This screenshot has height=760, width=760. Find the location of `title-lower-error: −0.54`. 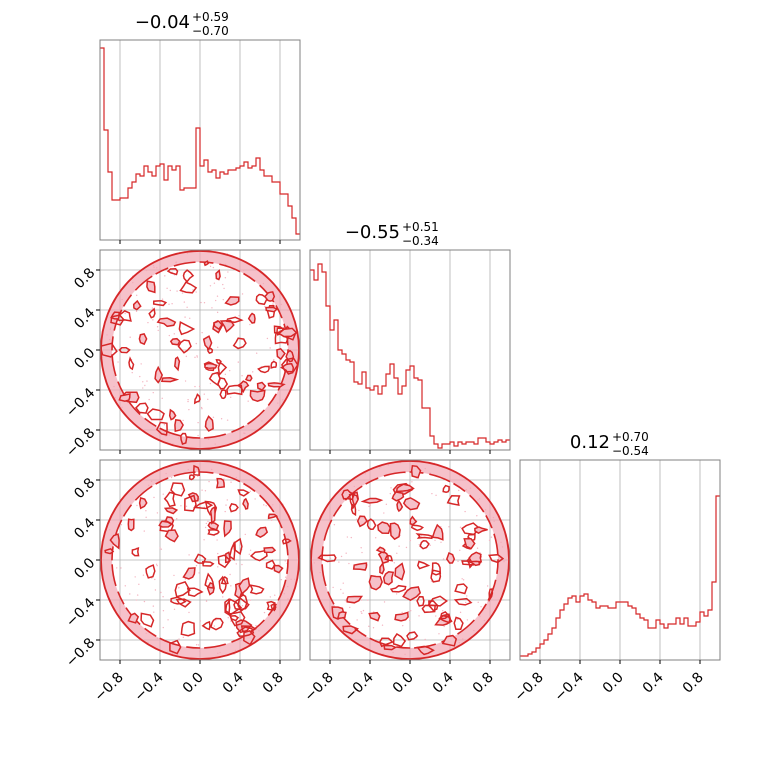

title-lower-error: −0.54 is located at coordinates (630, 451).